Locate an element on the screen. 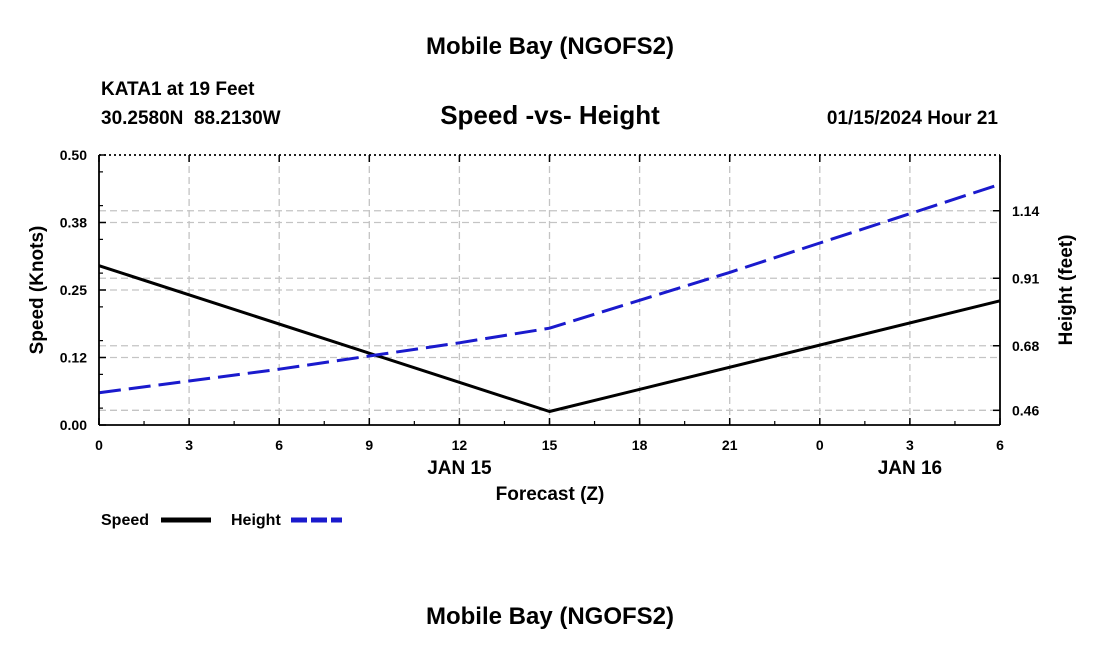  y-tick-label-left: 0.12 is located at coordinates (73, 358).